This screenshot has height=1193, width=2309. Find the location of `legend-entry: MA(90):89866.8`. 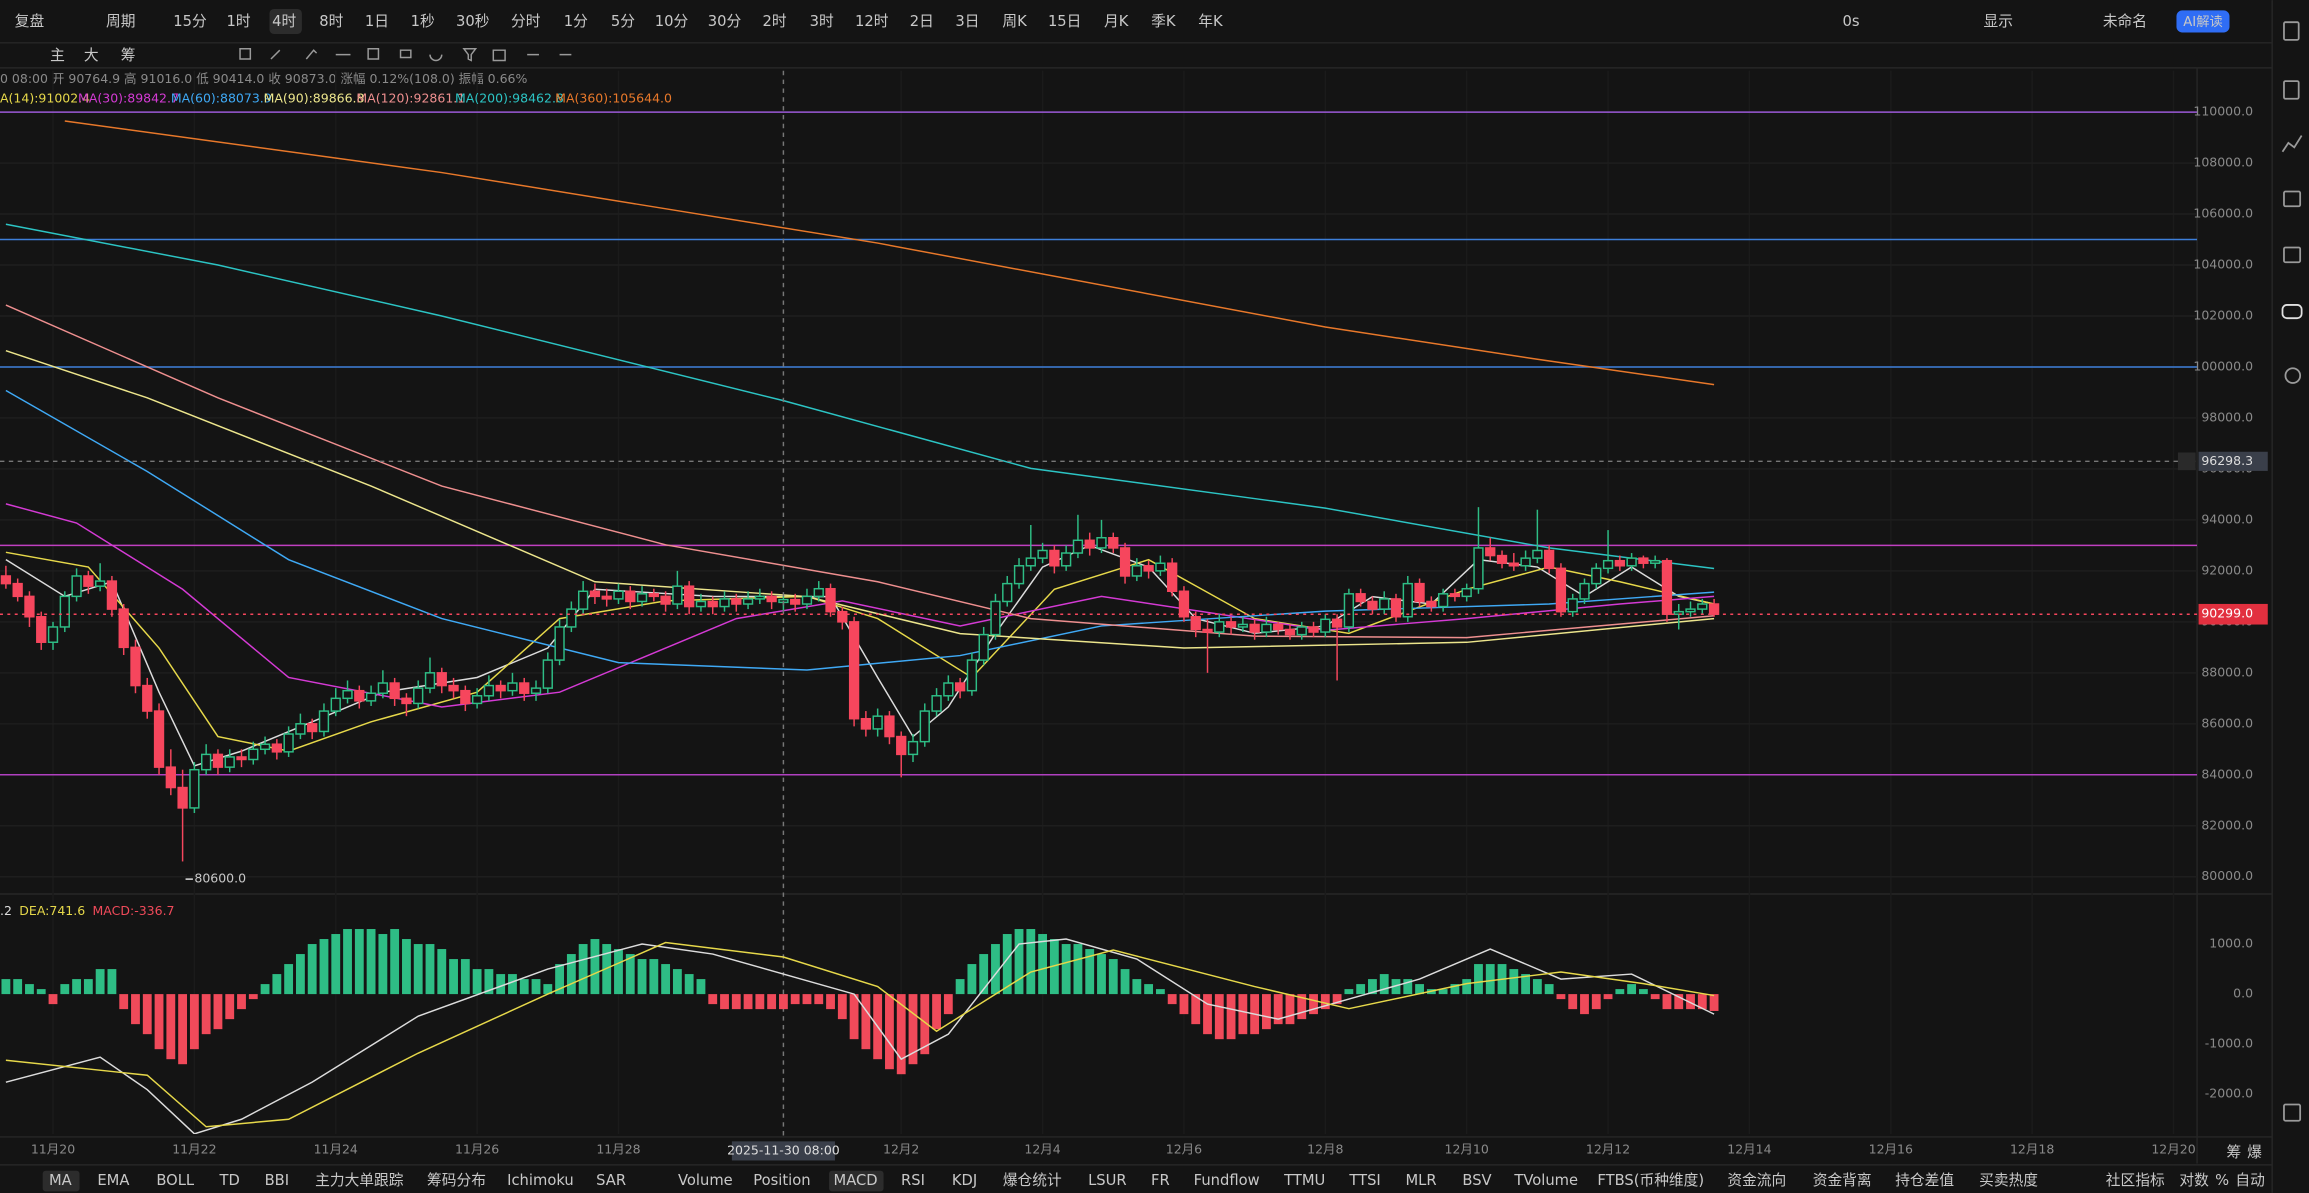

legend-entry: MA(90):89866.8 is located at coordinates (314, 97).